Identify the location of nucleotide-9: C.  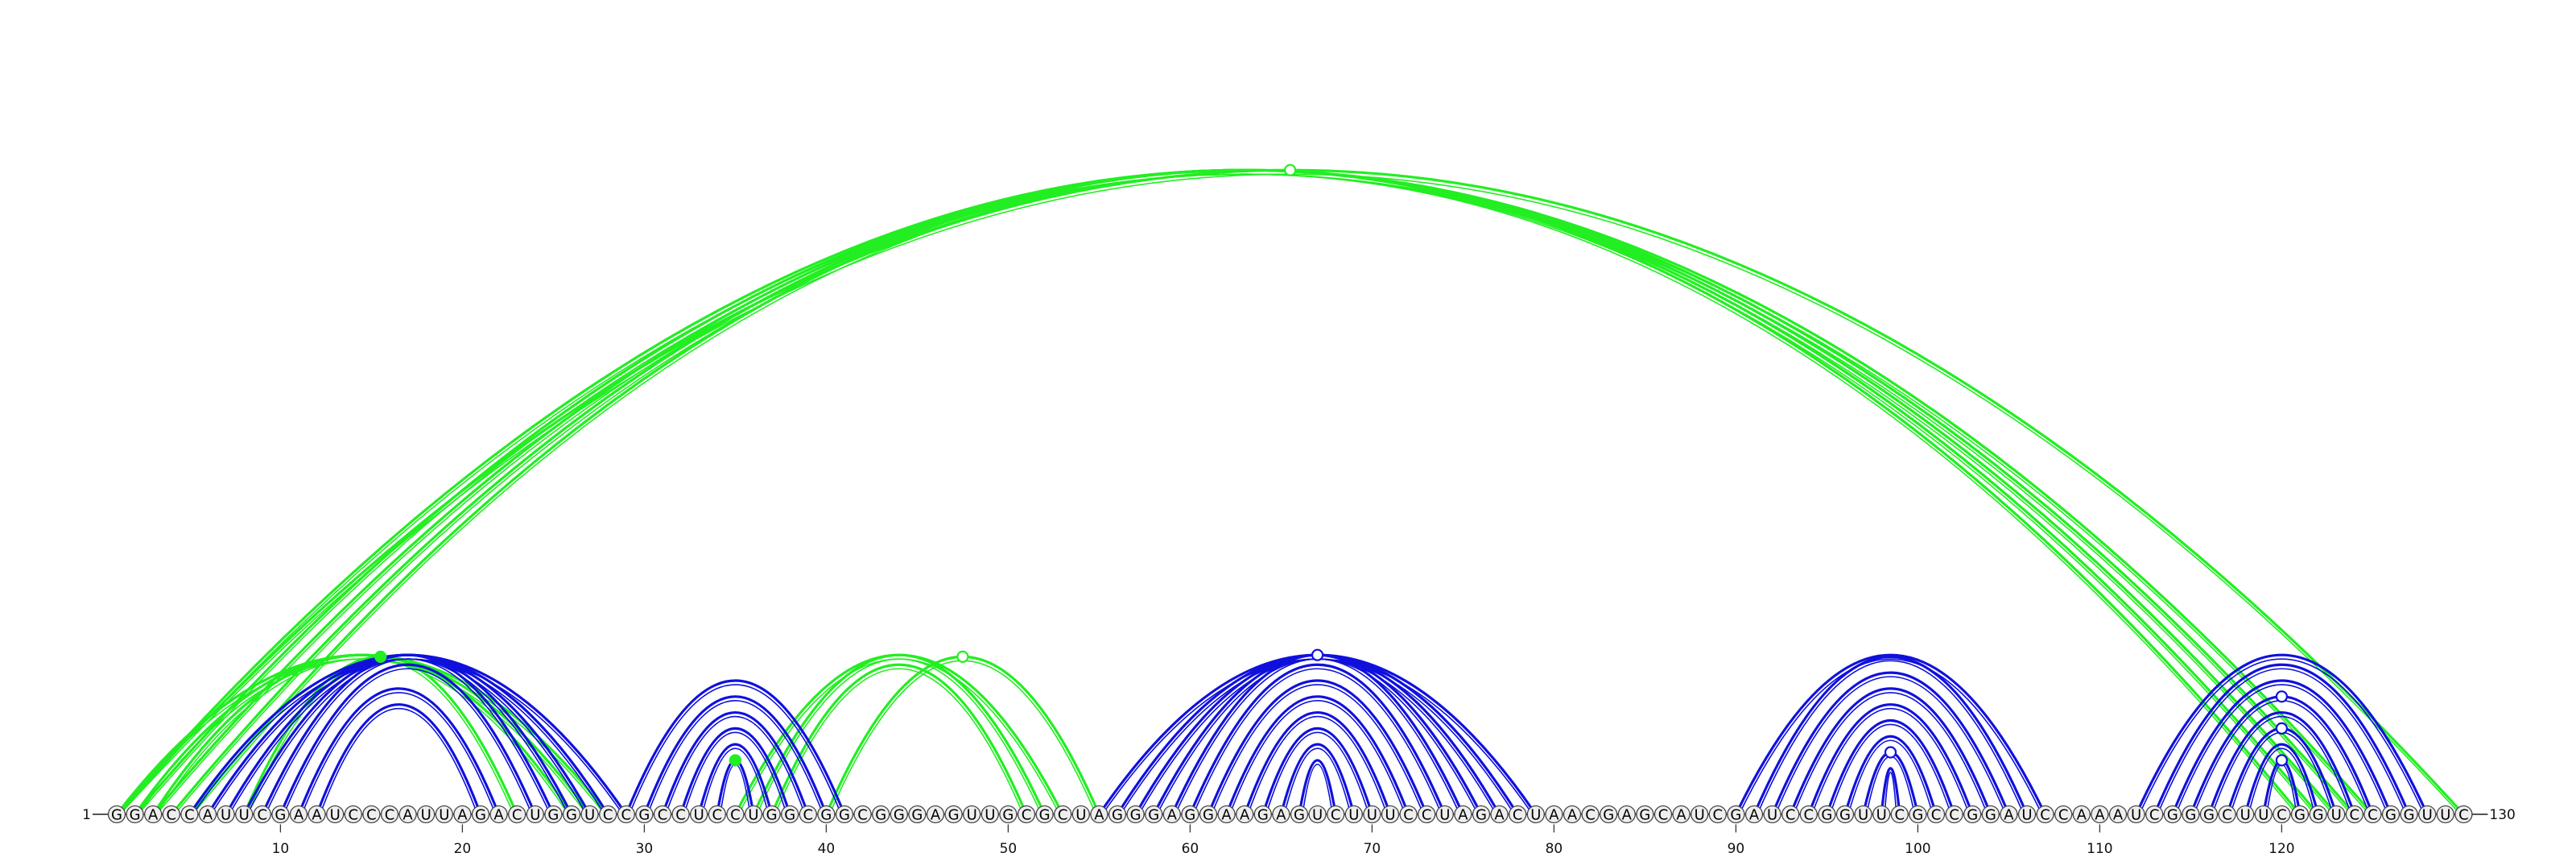
(262, 814).